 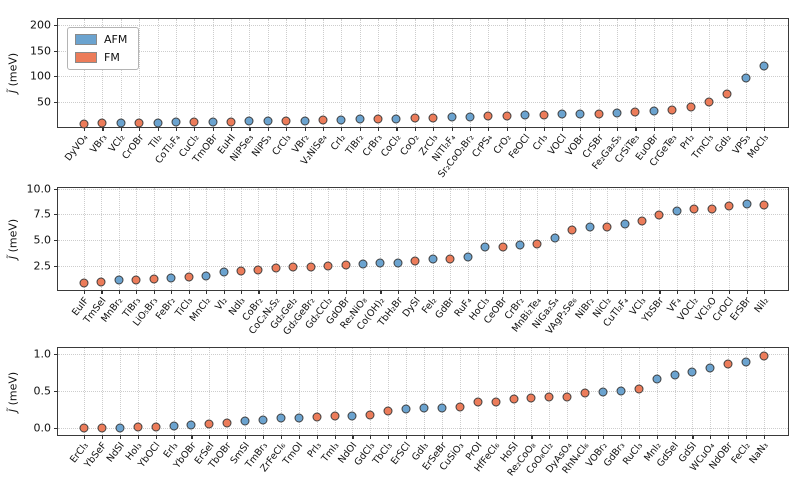 What do you see at coordinates (40, 25) in the screenshot?
I see `y-tick-label: 200` at bounding box center [40, 25].